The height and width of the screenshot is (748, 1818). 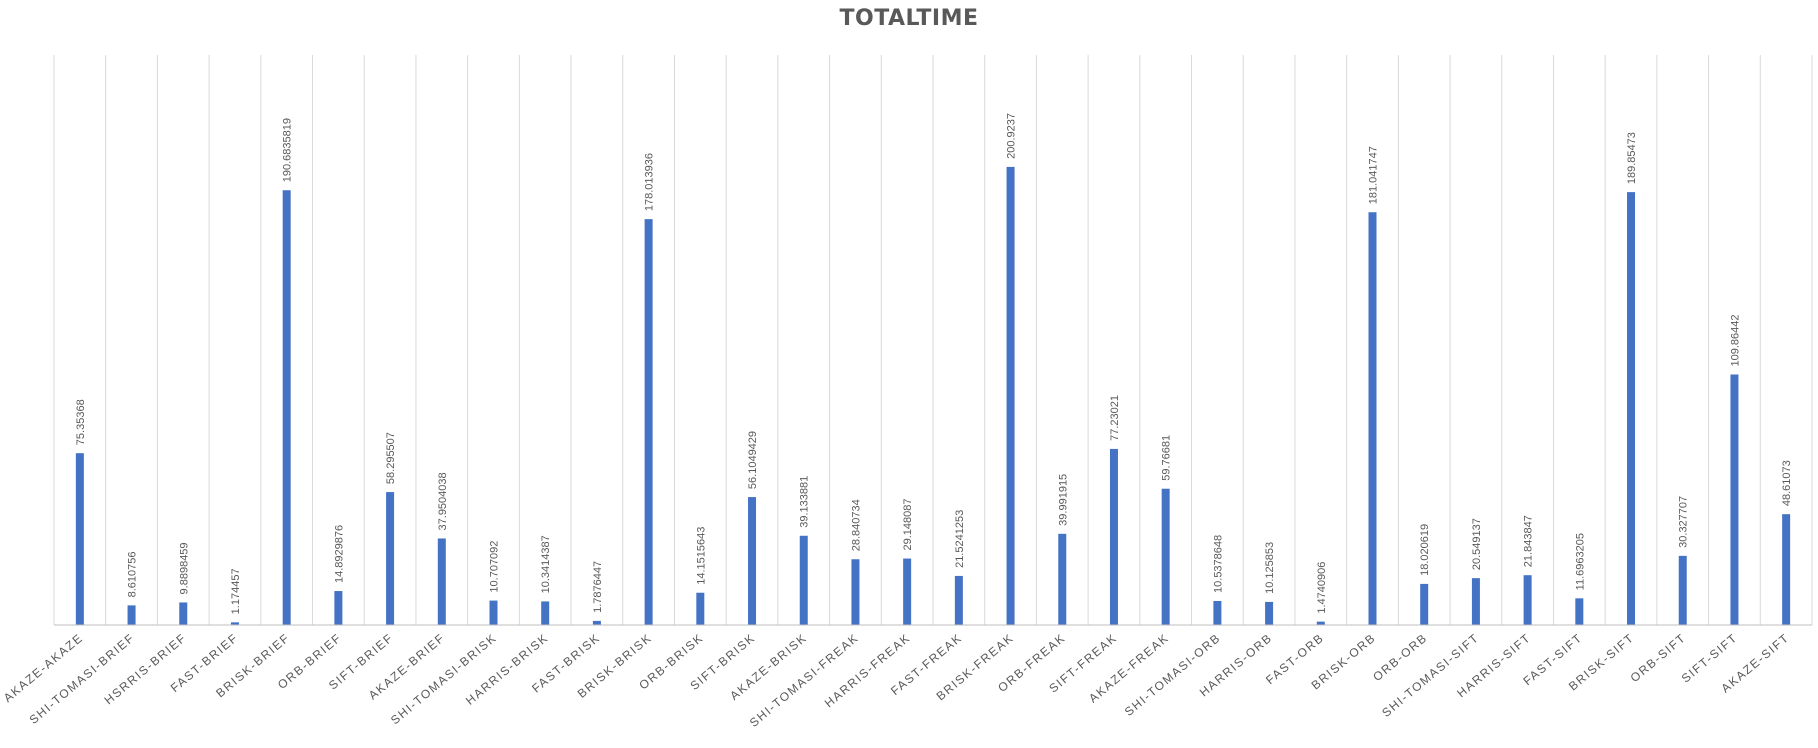 I want to click on data-label: 181.041747, so click(x=1374, y=175).